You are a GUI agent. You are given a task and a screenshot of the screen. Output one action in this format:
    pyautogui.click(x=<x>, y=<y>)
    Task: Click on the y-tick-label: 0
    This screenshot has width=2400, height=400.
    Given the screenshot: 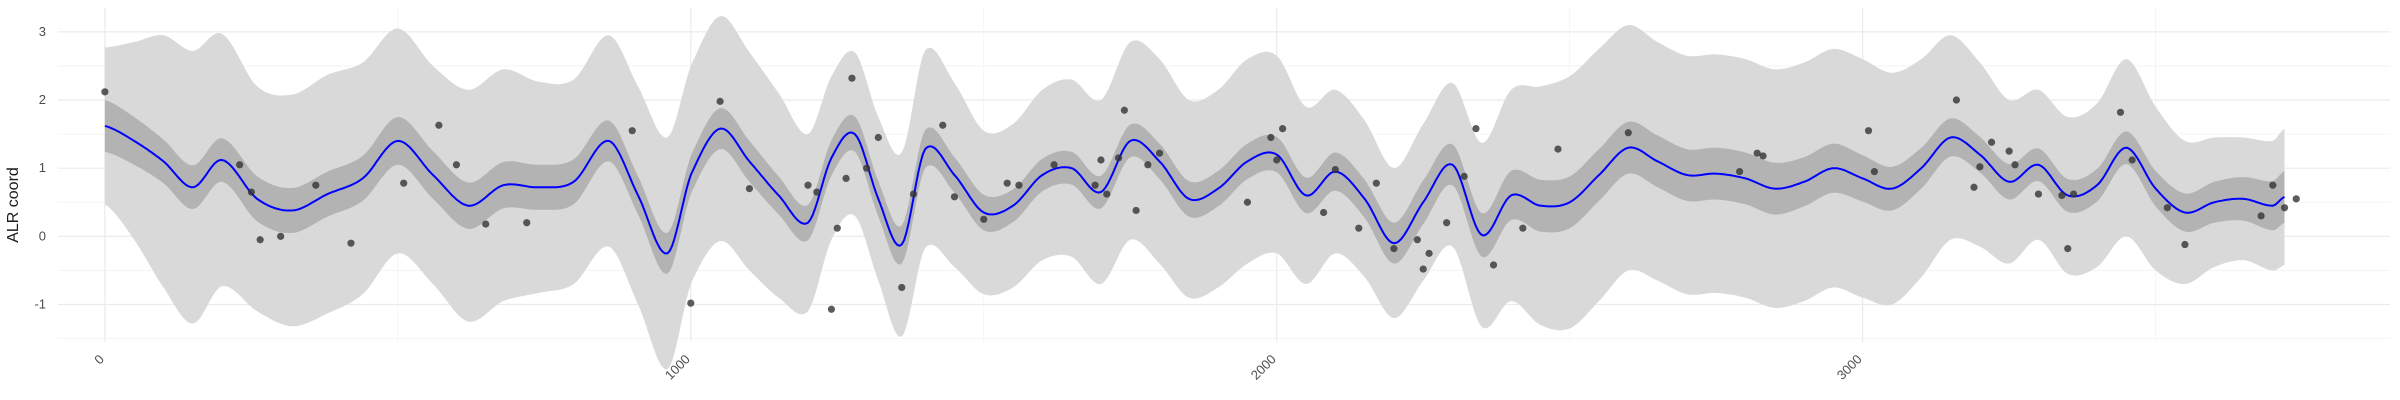 What is the action you would take?
    pyautogui.click(x=42, y=235)
    